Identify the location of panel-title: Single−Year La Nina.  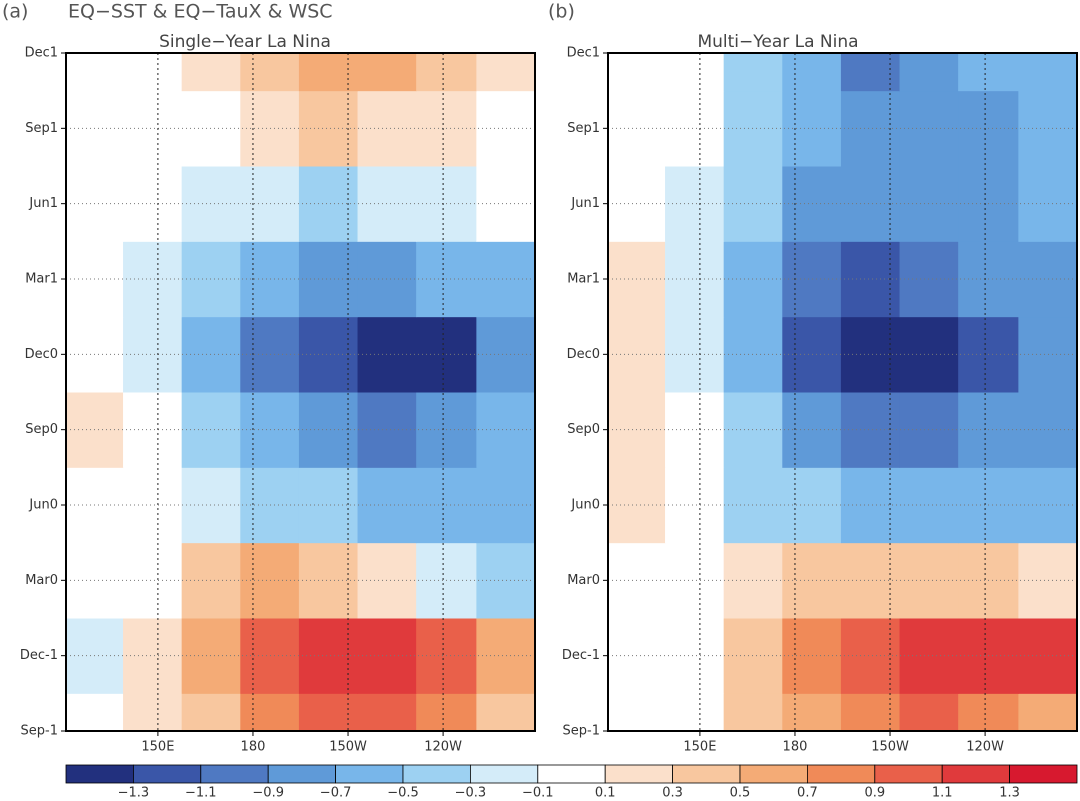
(245, 42).